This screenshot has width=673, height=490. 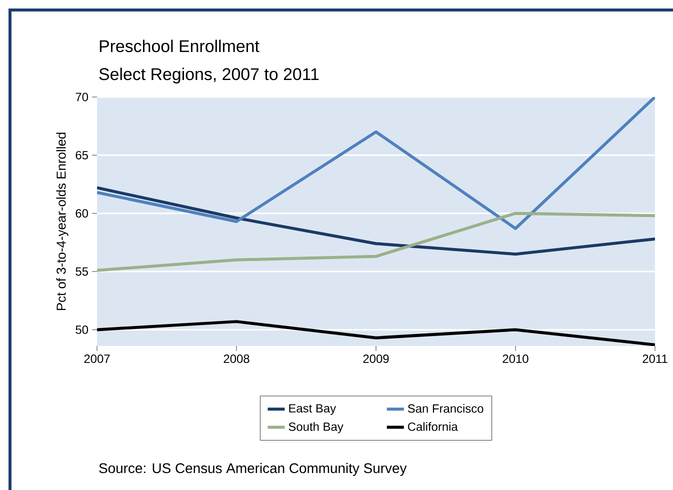 What do you see at coordinates (376, 358) in the screenshot?
I see `x-tick-label: 2009` at bounding box center [376, 358].